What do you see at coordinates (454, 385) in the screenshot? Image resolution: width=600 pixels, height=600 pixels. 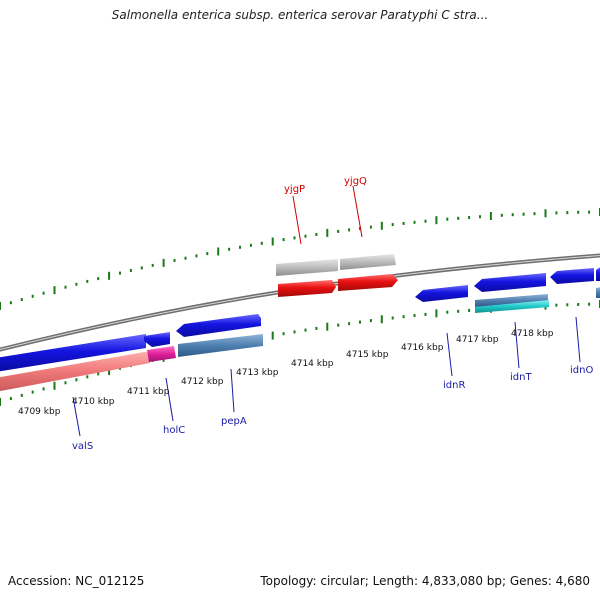 I see `gene-label-idnR: idnR` at bounding box center [454, 385].